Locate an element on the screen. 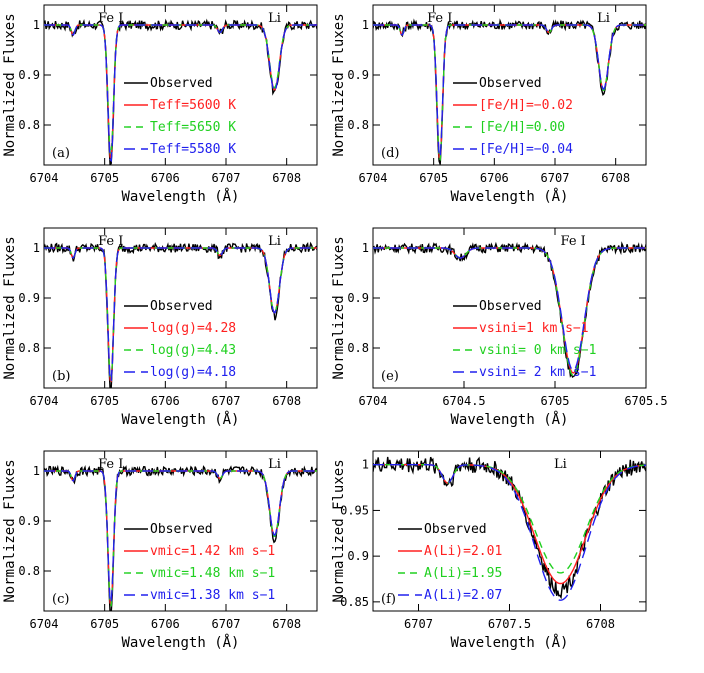 The width and height of the screenshot is (704, 673). legend-label: A(Li)=1.95 is located at coordinates (463, 573).